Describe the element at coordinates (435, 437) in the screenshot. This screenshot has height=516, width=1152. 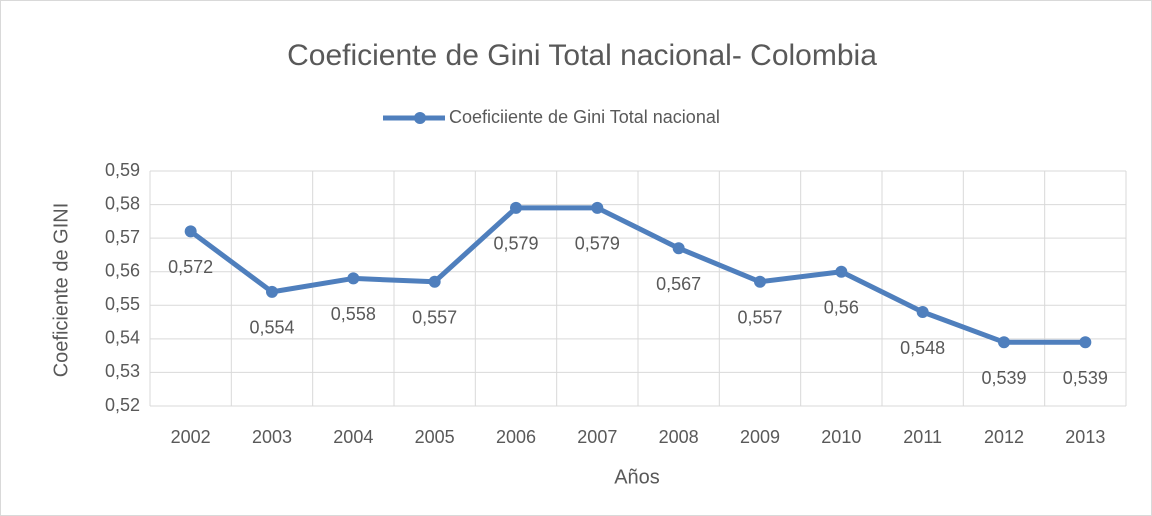
I see `x-tick-label: 2005` at that location.